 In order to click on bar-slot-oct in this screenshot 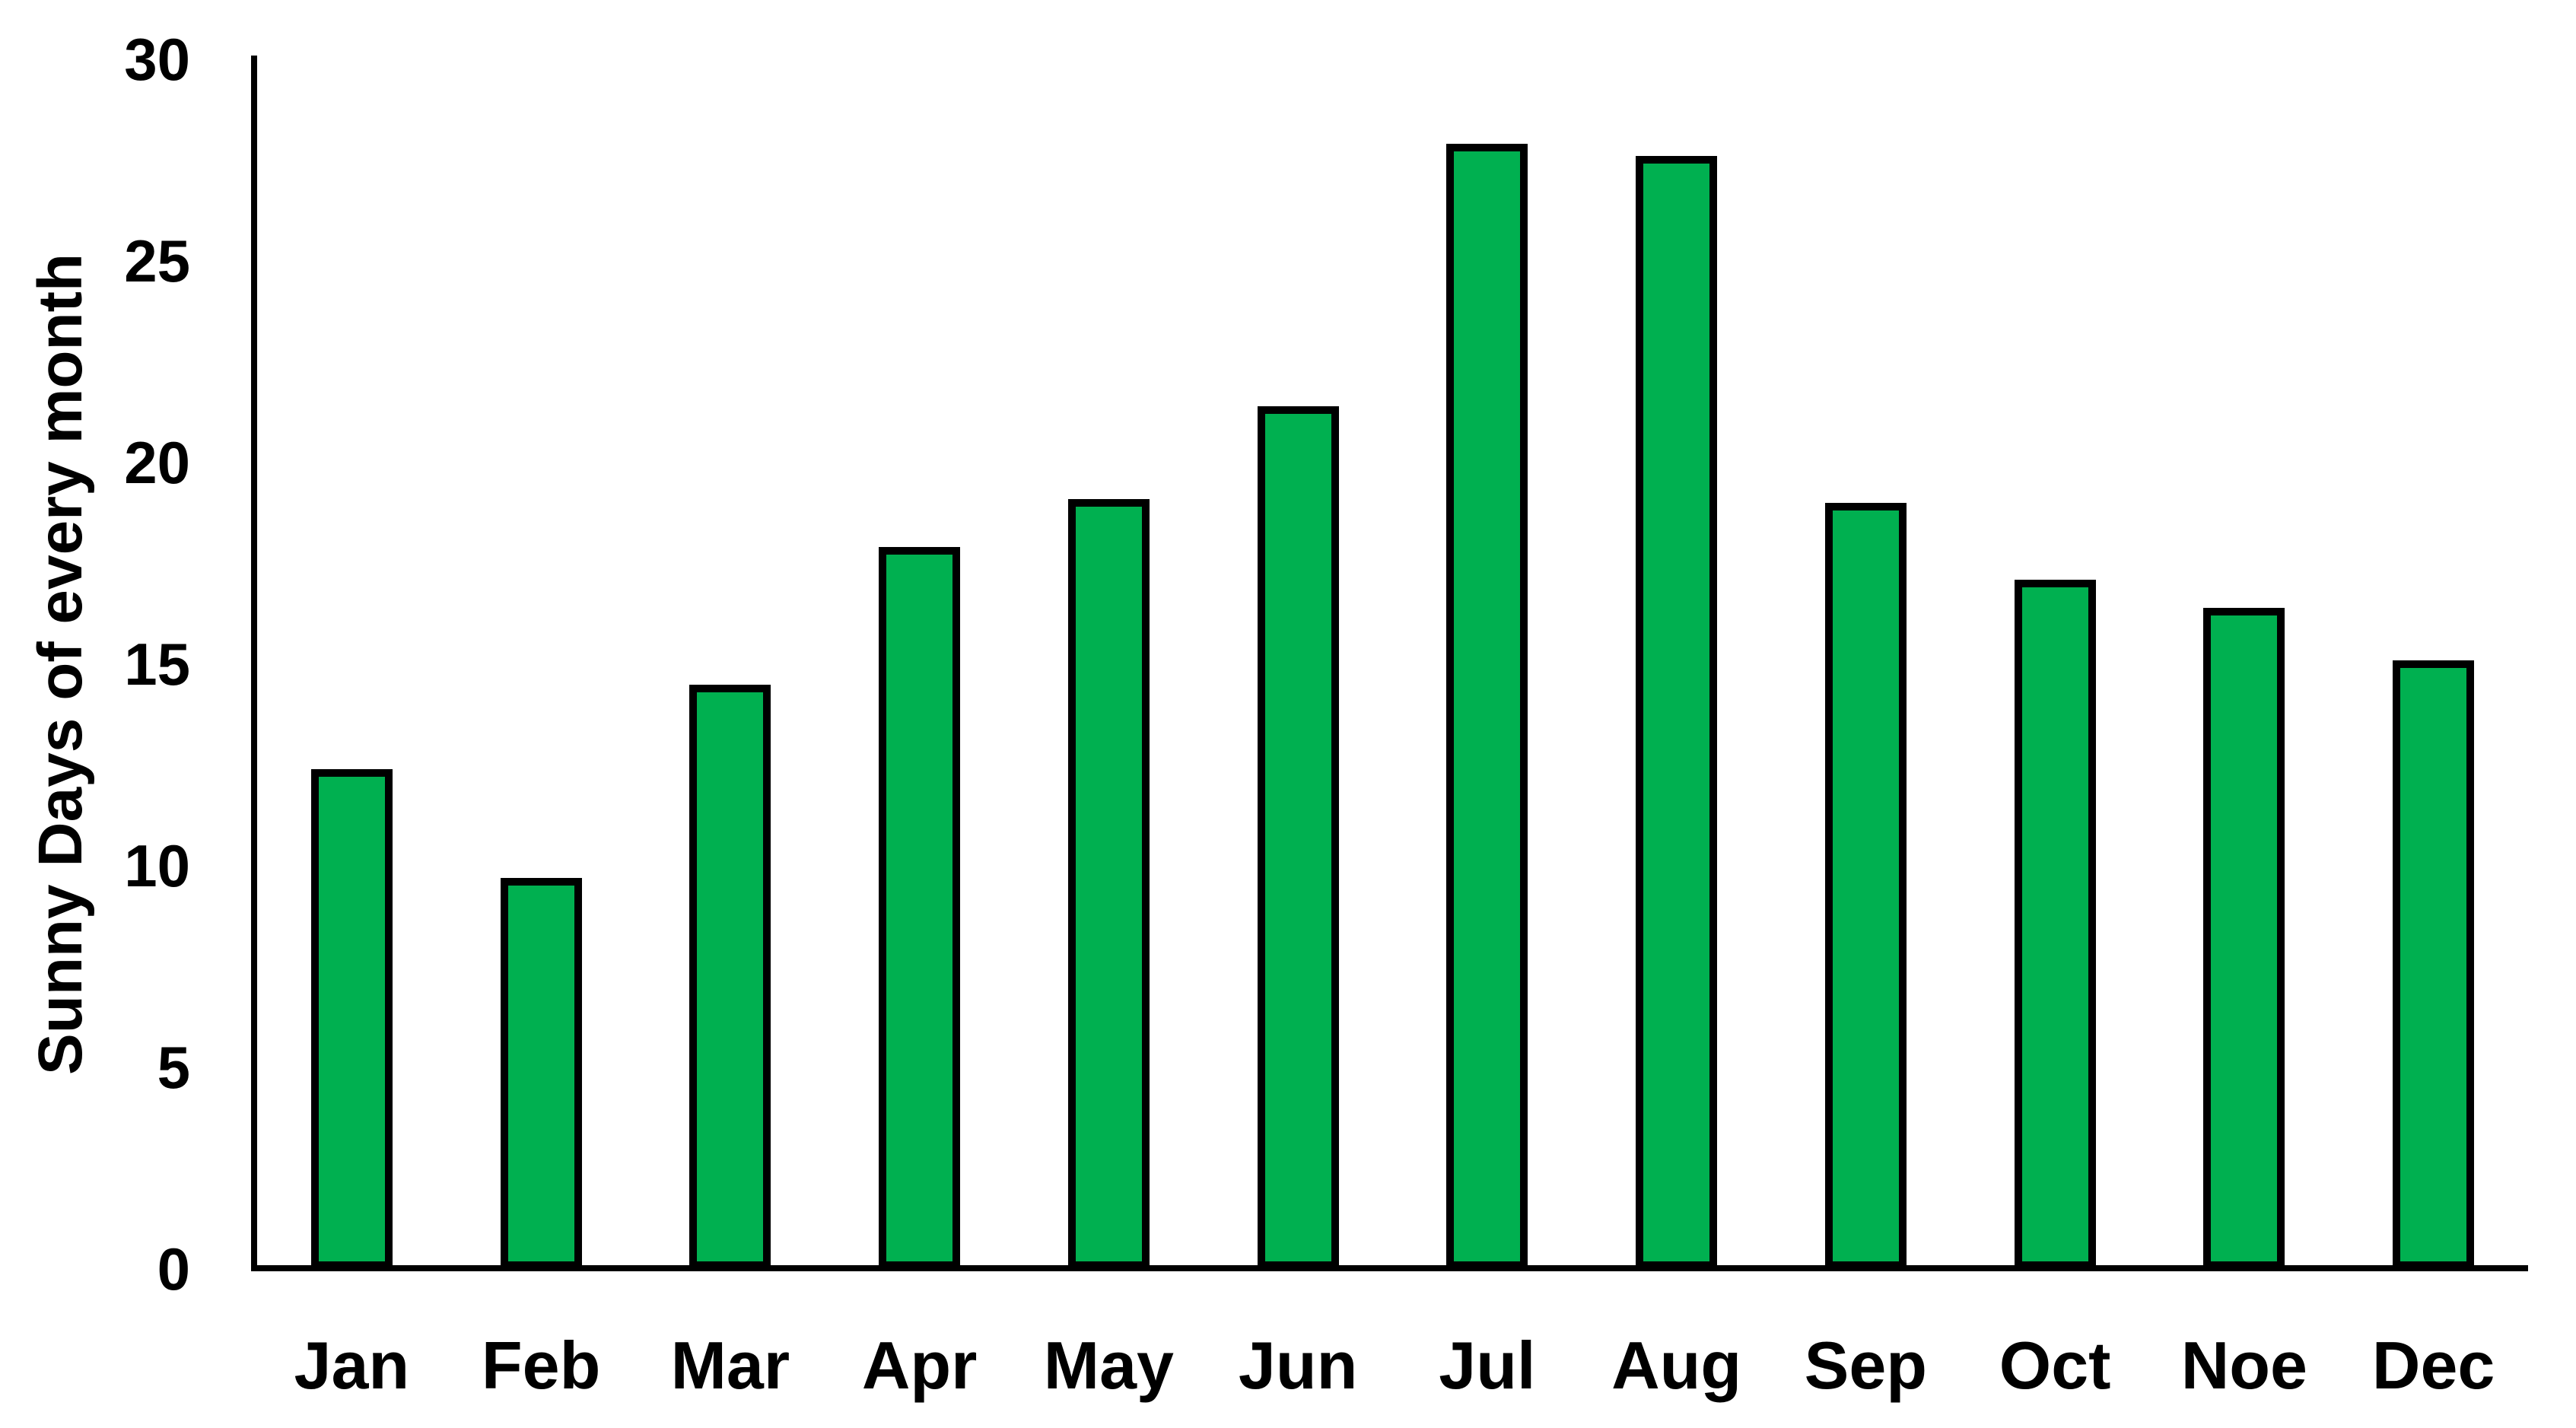, I will do `click(2055, 664)`.